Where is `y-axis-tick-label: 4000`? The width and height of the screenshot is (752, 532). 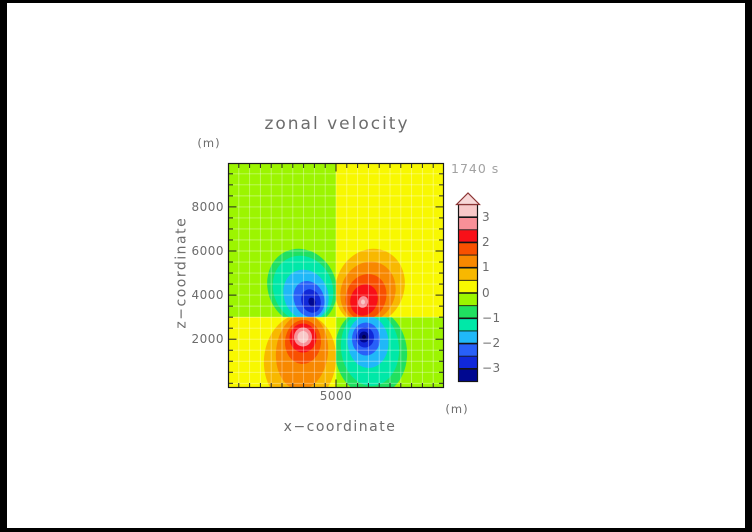
y-axis-tick-label: 4000 is located at coordinates (207, 295).